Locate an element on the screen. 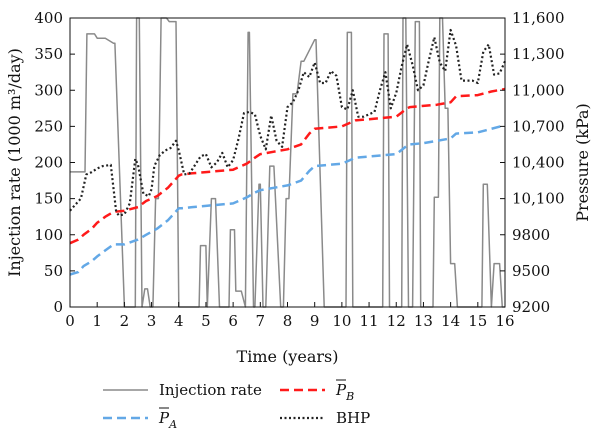 This screenshot has height=435, width=600. y-left-tick-label: 100 is located at coordinates (48, 235).